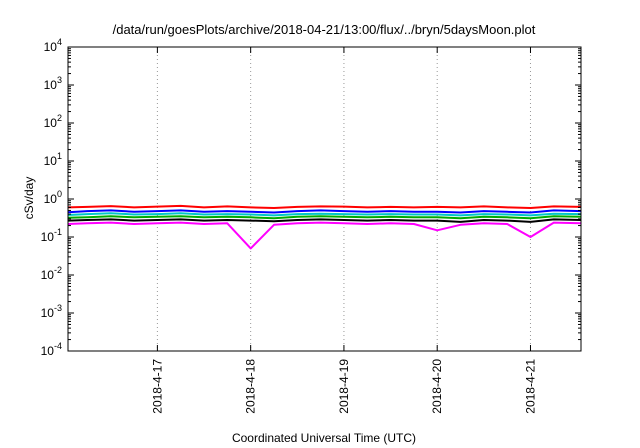 The height and width of the screenshot is (448, 640). Describe the element at coordinates (51, 311) in the screenshot. I see `y-tick-label: 10⁻³` at that location.